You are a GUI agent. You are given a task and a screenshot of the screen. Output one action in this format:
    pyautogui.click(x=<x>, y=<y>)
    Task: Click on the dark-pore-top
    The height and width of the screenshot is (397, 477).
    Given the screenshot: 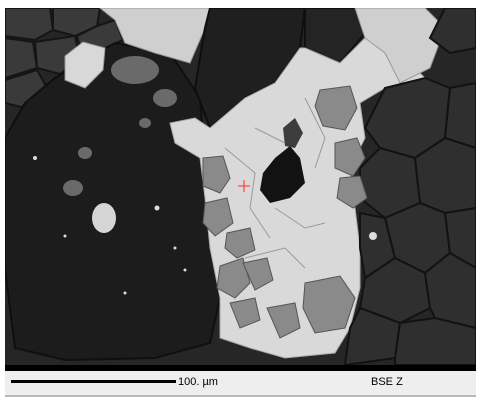 What is the action you would take?
    pyautogui.click(x=293, y=133)
    